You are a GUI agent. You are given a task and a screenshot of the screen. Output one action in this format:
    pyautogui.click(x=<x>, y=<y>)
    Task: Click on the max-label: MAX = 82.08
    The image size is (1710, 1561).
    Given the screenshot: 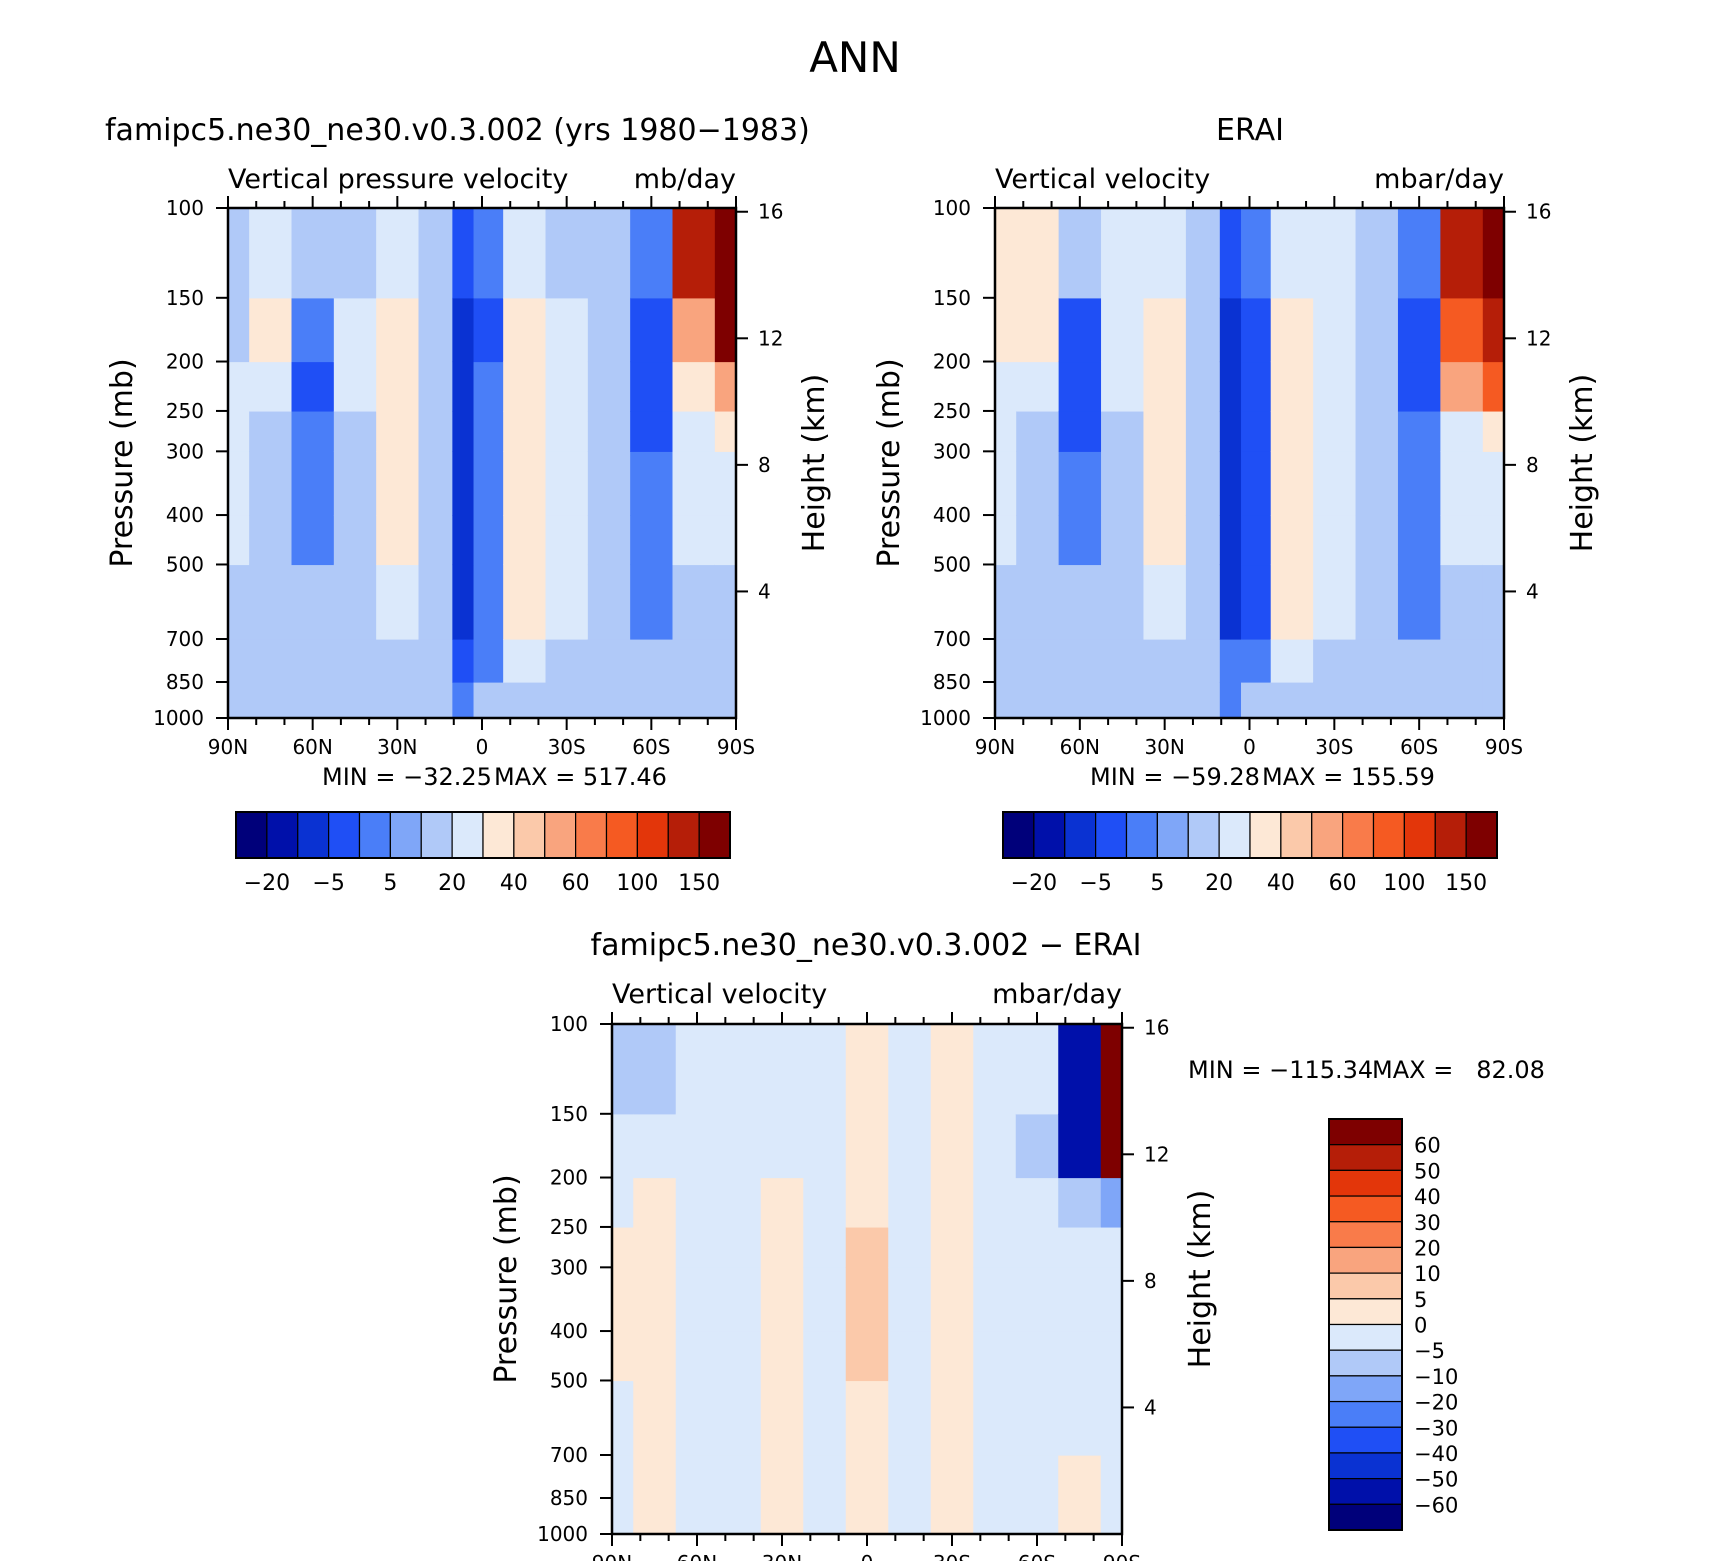 What is the action you would take?
    pyautogui.click(x=1458, y=1070)
    